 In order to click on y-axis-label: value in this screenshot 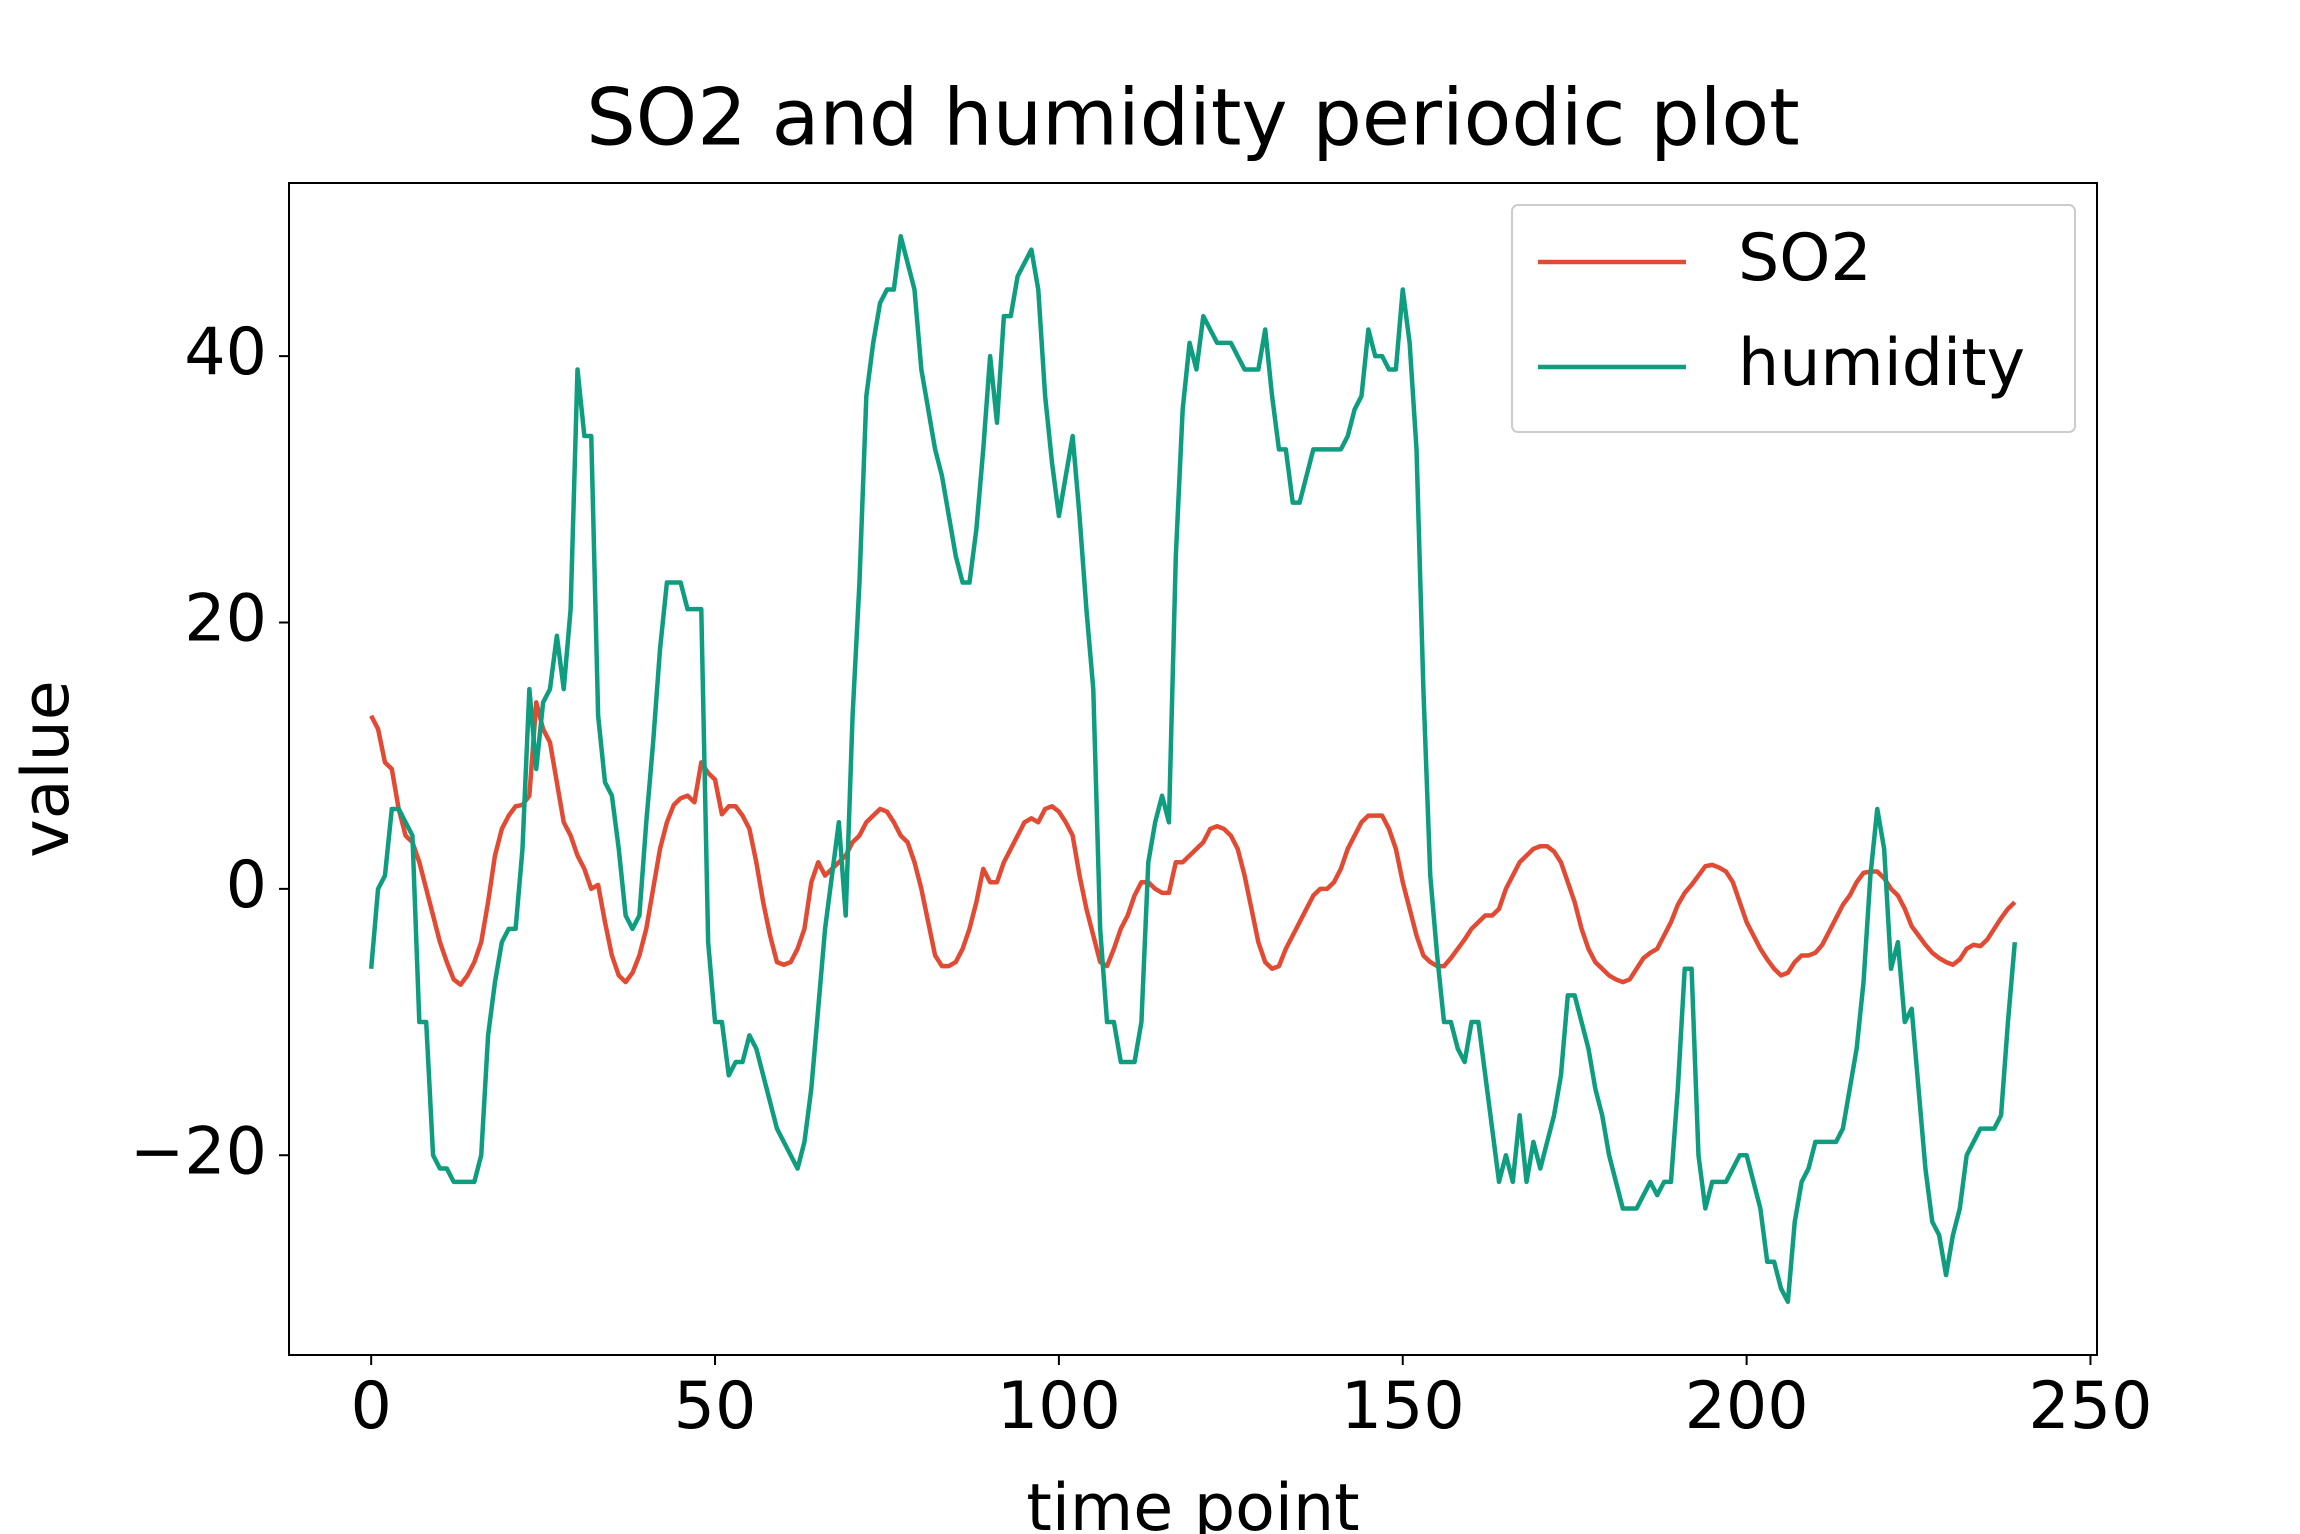, I will do `click(46, 769)`.